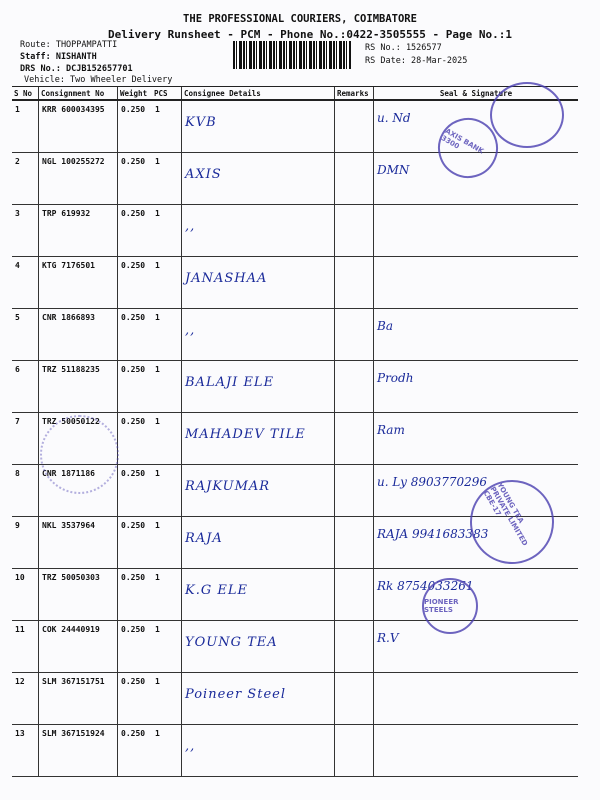  What do you see at coordinates (25, 230) in the screenshot?
I see `cell-sno: 3` at bounding box center [25, 230].